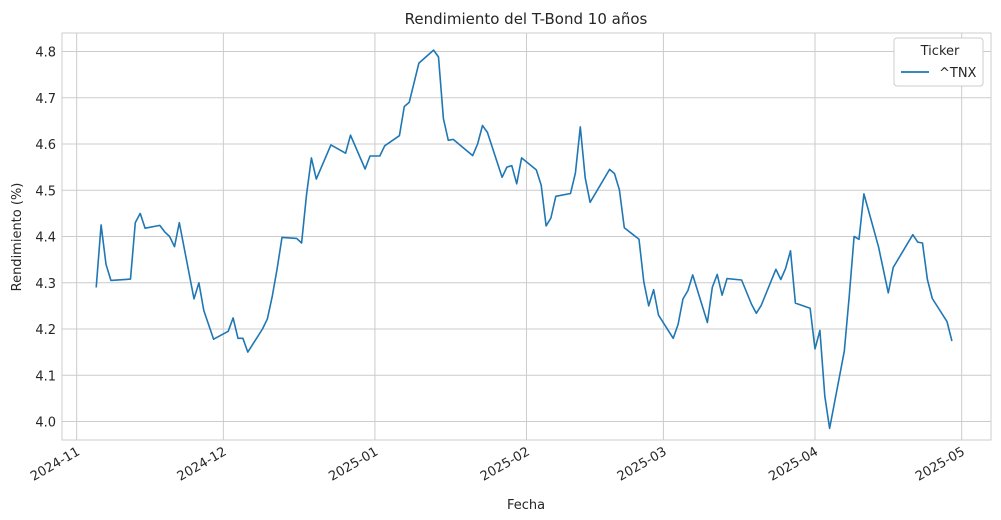 This screenshot has width=1001, height=520. Describe the element at coordinates (45, 191) in the screenshot. I see `y-tick-label: 4.5` at that location.